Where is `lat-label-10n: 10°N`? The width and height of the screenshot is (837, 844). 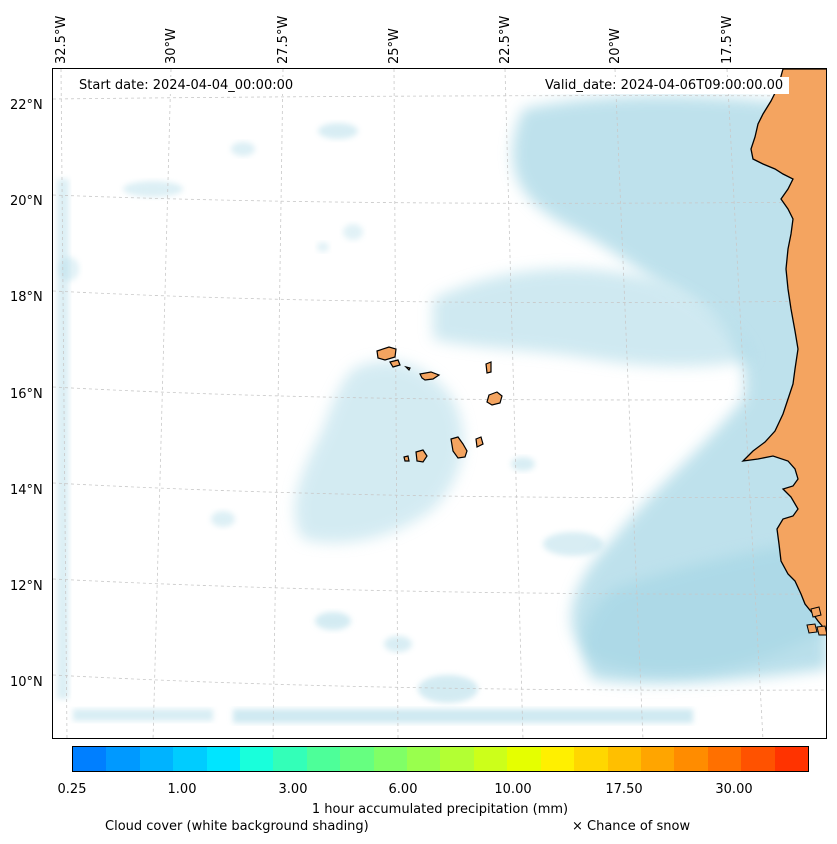
lat-label-10n: 10°N is located at coordinates (26, 682).